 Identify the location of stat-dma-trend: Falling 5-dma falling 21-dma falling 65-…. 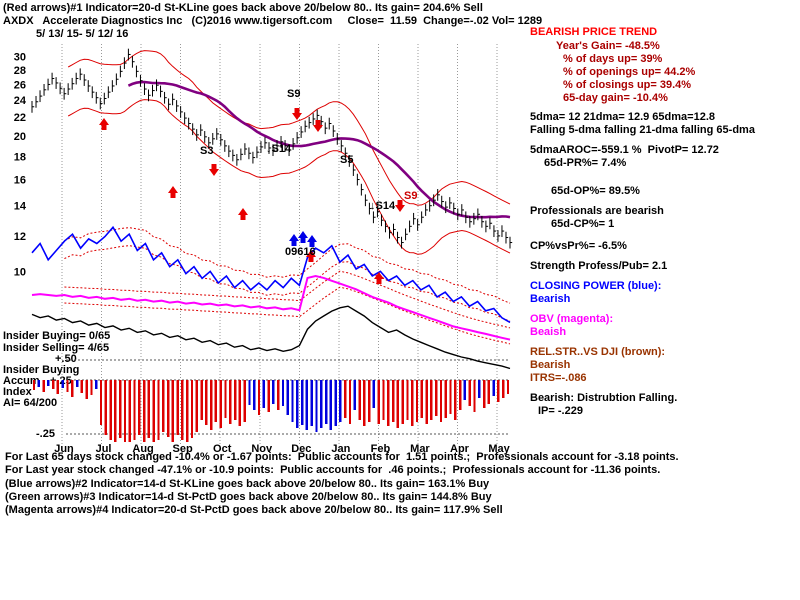
(642, 130).